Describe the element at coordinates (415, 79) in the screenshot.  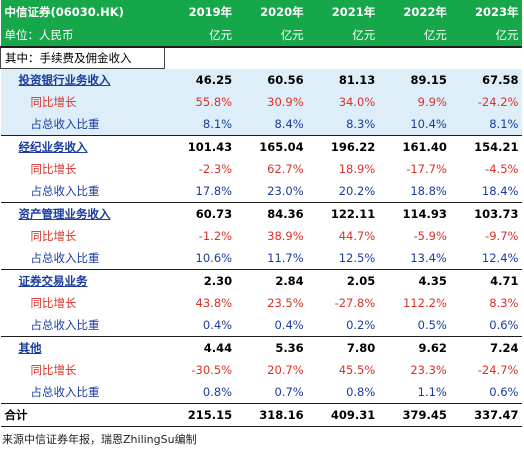
I see `section-main-row-value: 89.15` at that location.